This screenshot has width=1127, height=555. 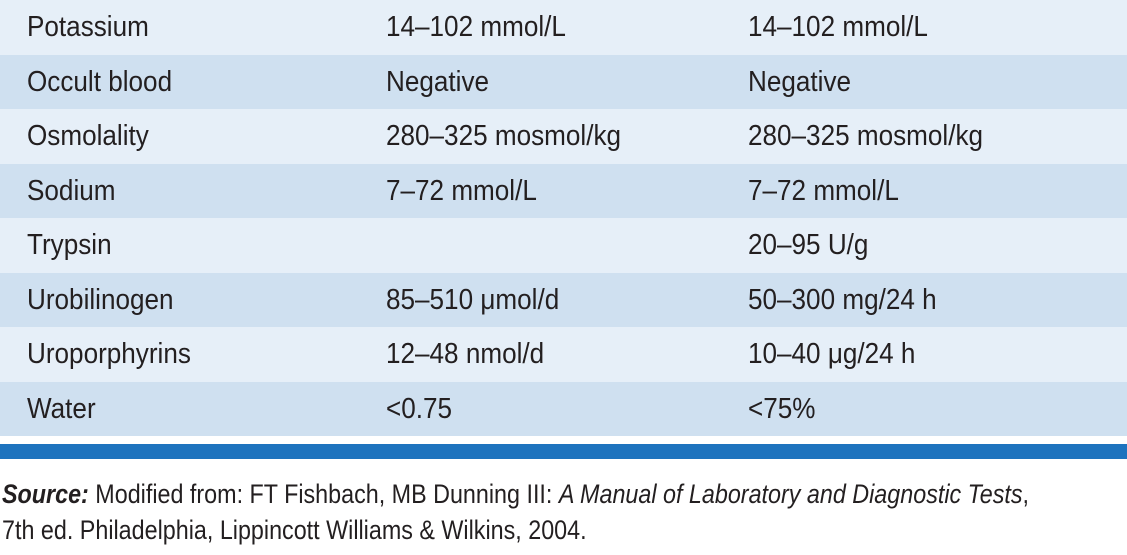 What do you see at coordinates (808, 245) in the screenshot?
I see `conventional-value: 20–95 U/g` at bounding box center [808, 245].